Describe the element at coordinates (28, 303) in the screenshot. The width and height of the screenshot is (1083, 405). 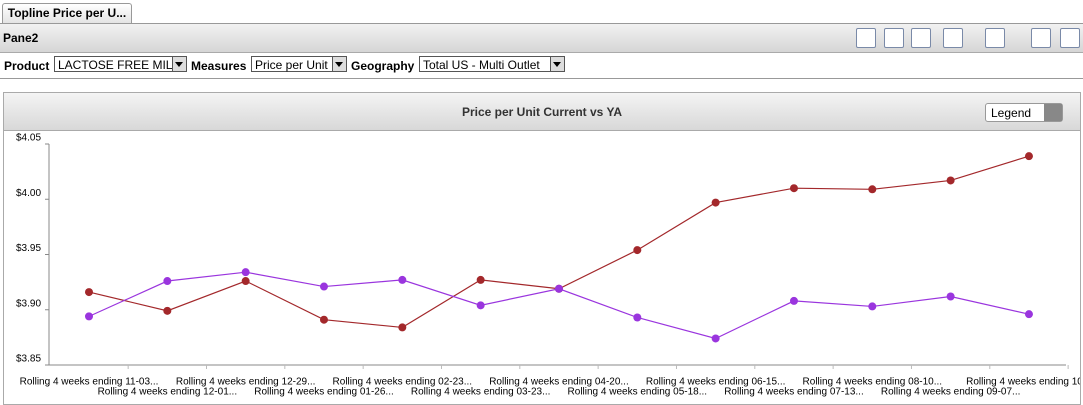
I see `y-tick-label: $3.90` at that location.